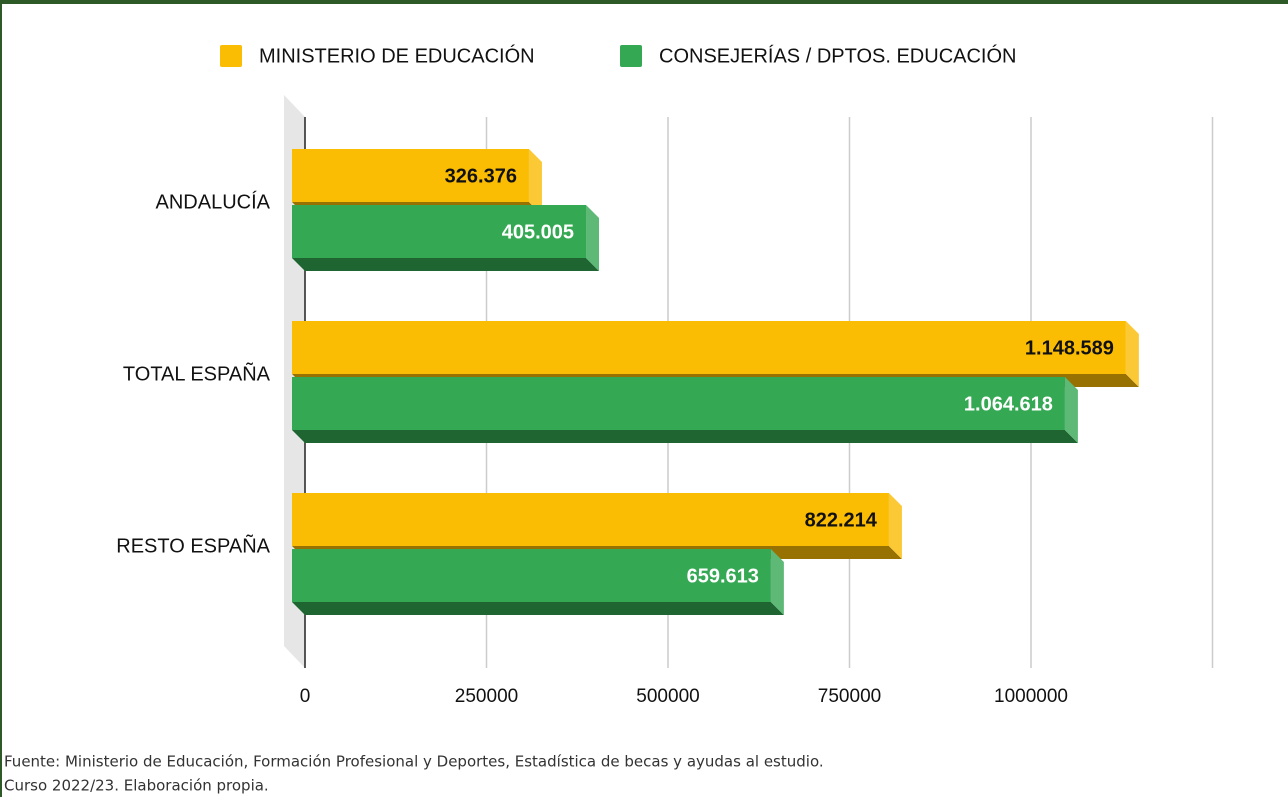  I want to click on value-label: 326.376, so click(481, 176).